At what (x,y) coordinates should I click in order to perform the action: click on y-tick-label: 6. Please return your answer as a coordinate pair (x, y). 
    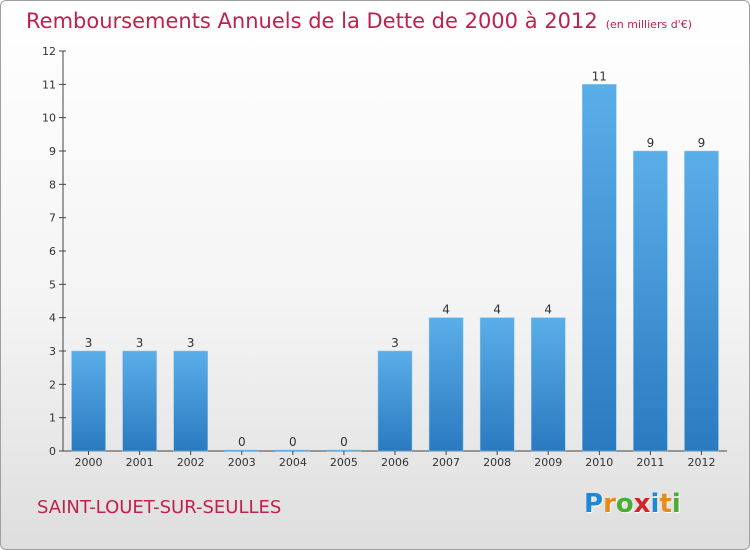
    Looking at the image, I should click on (52, 251).